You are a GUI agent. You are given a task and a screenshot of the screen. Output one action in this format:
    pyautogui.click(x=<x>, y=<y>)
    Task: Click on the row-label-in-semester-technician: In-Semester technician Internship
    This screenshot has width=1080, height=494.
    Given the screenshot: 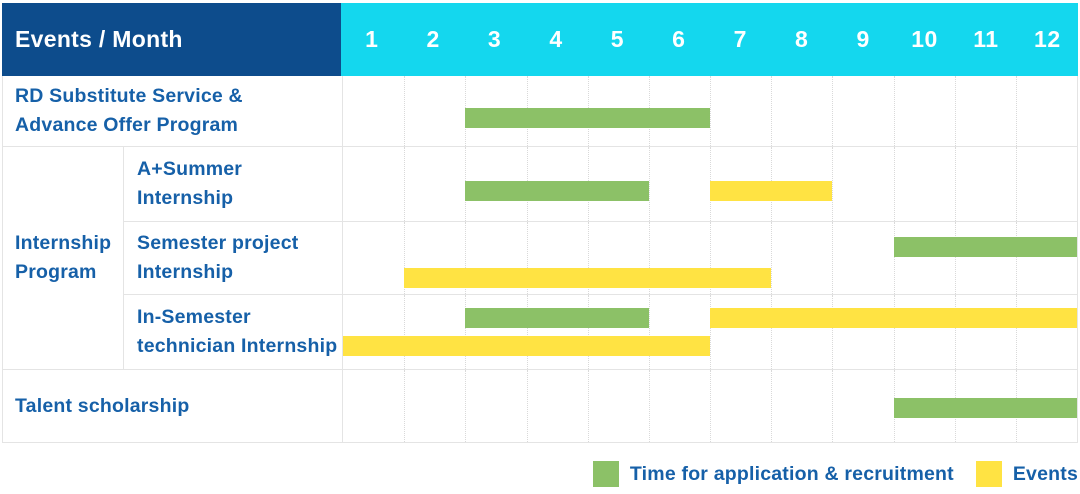 What is the action you would take?
    pyautogui.click(x=233, y=331)
    